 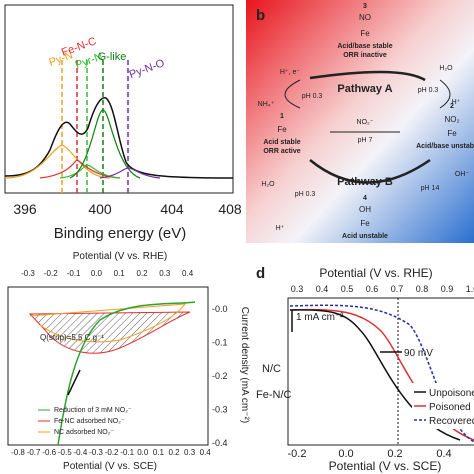 What do you see at coordinates (281, 142) in the screenshot?
I see `state: Acid stable` at bounding box center [281, 142].